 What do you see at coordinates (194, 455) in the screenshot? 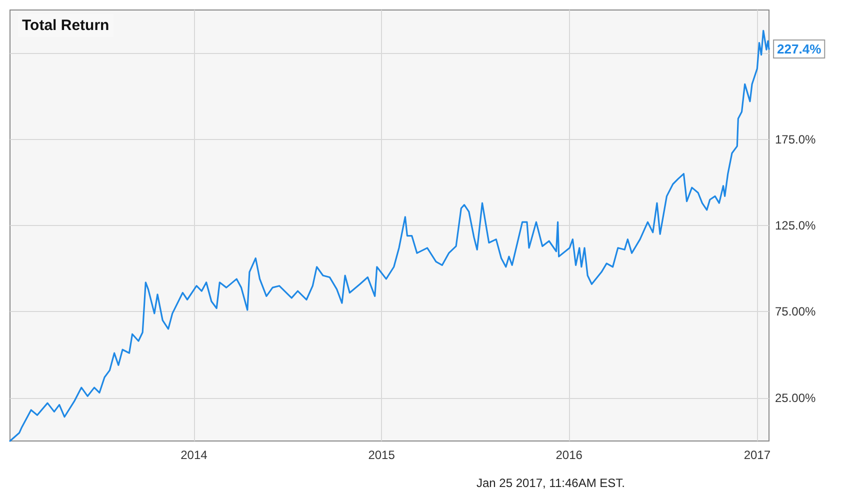
I see `x-tick-label: 2014` at bounding box center [194, 455].